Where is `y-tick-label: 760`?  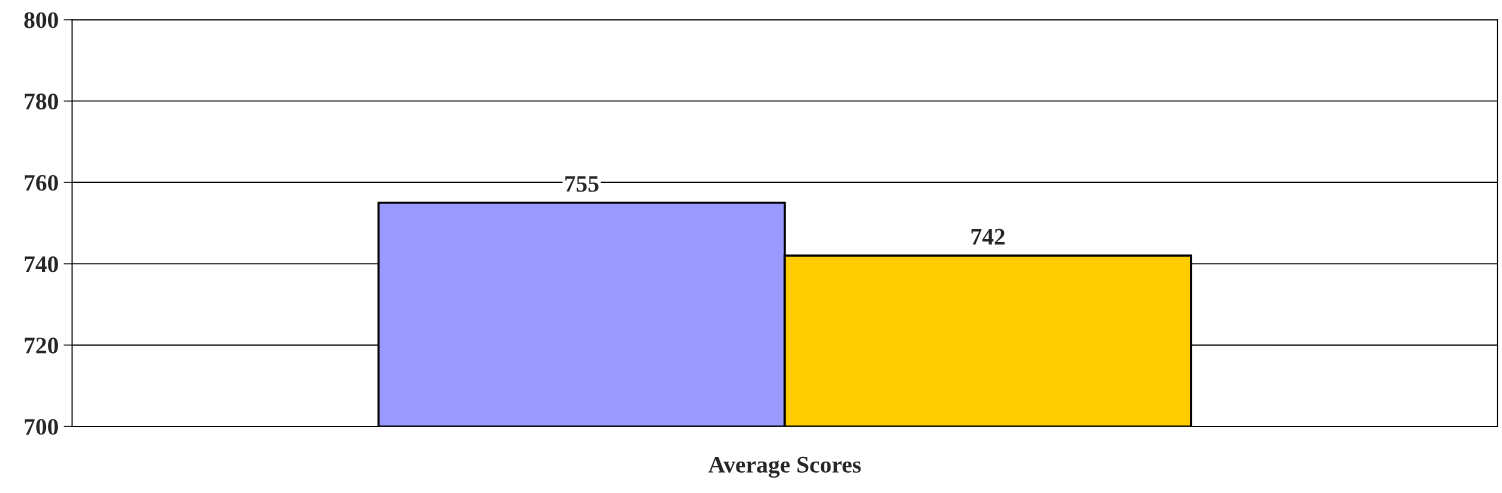
y-tick-label: 760 is located at coordinates (41, 182).